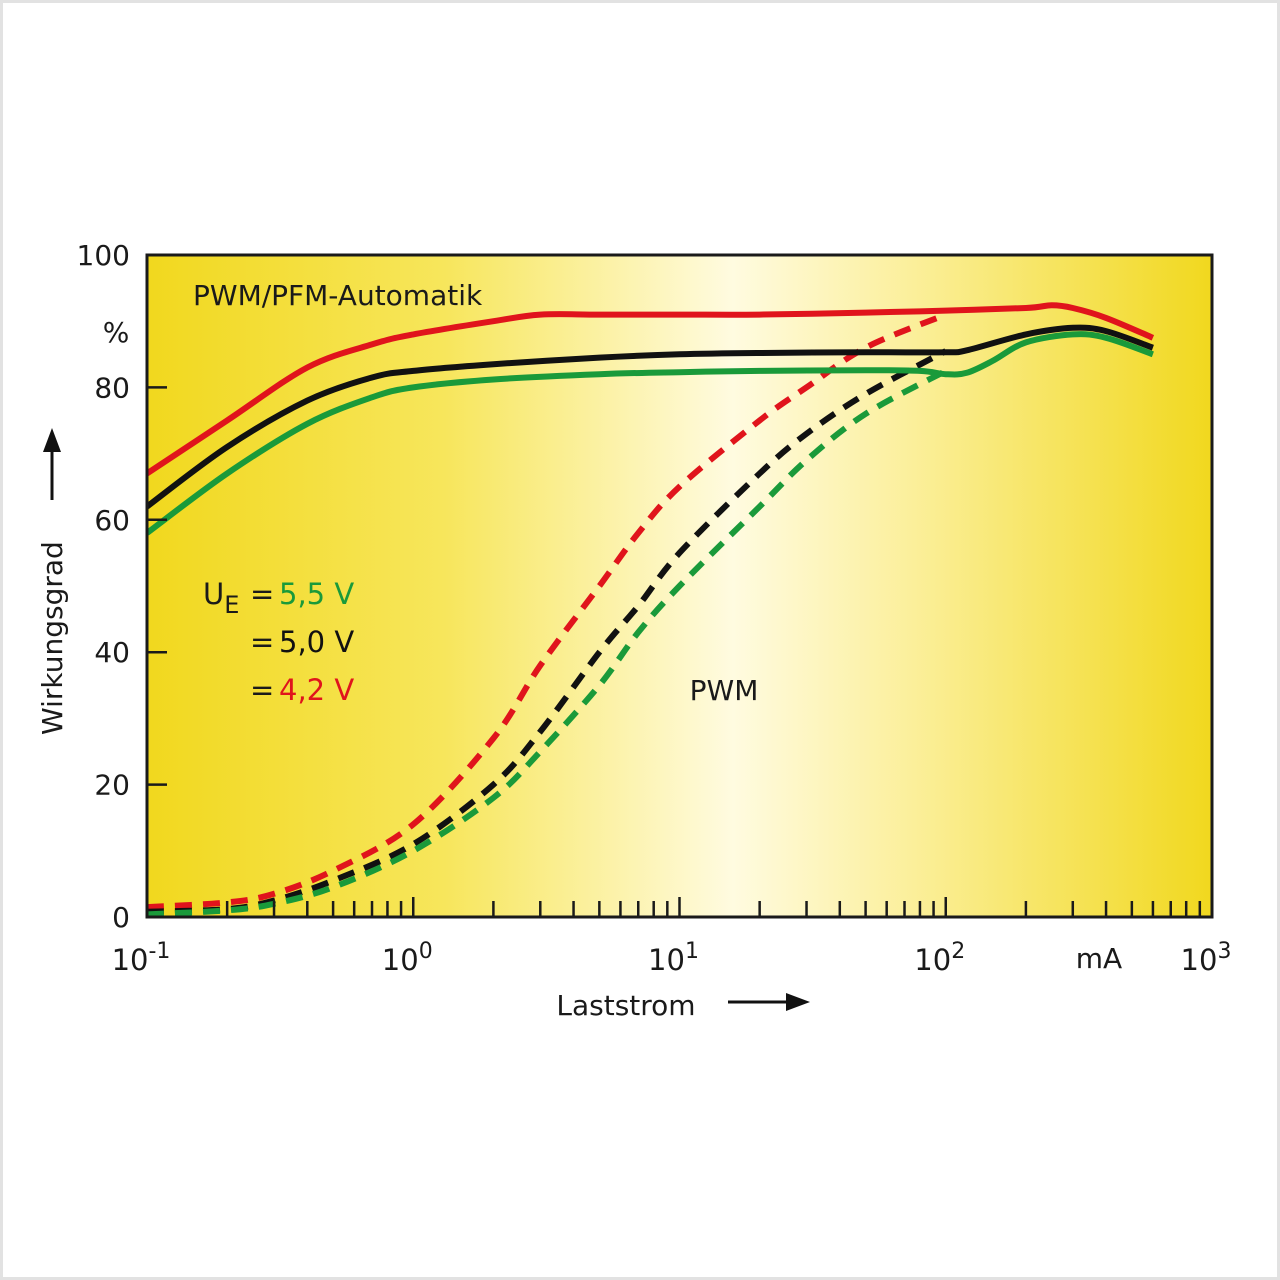 Image resolution: width=1280 pixels, height=1280 pixels. What do you see at coordinates (262, 594) in the screenshot?
I see `legend-eq-0: =` at bounding box center [262, 594].